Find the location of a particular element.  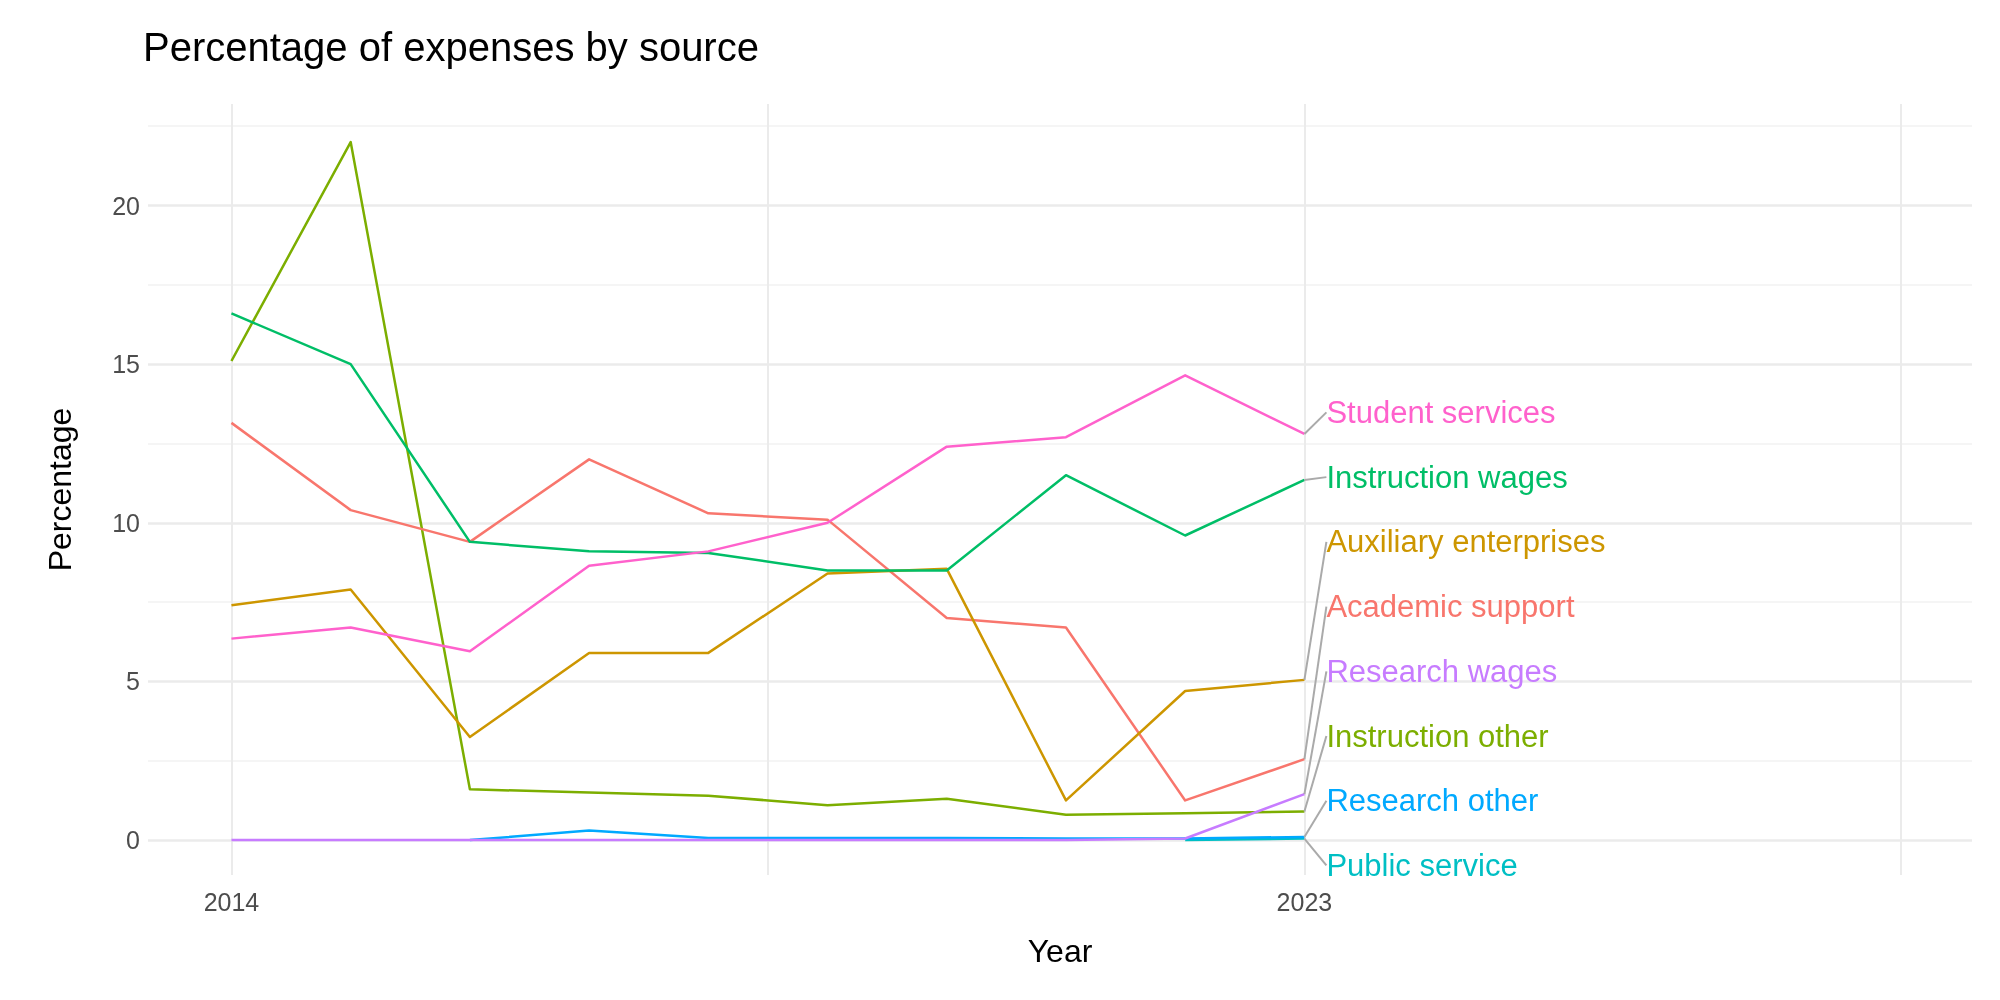

series-label: Instruction wages is located at coordinates (1447, 477).